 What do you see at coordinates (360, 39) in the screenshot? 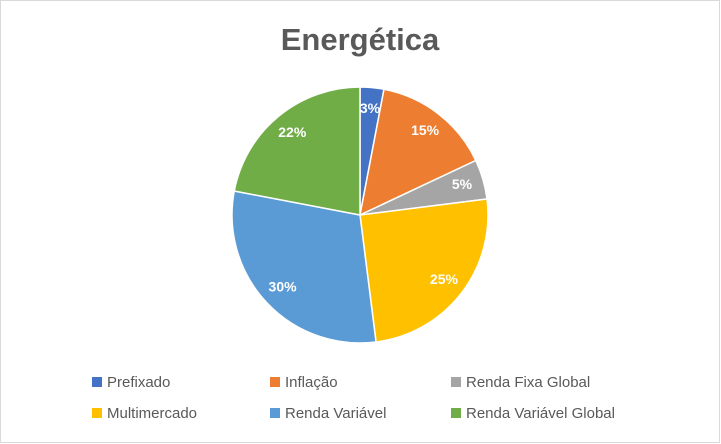
I see `chart-title: Energética` at bounding box center [360, 39].